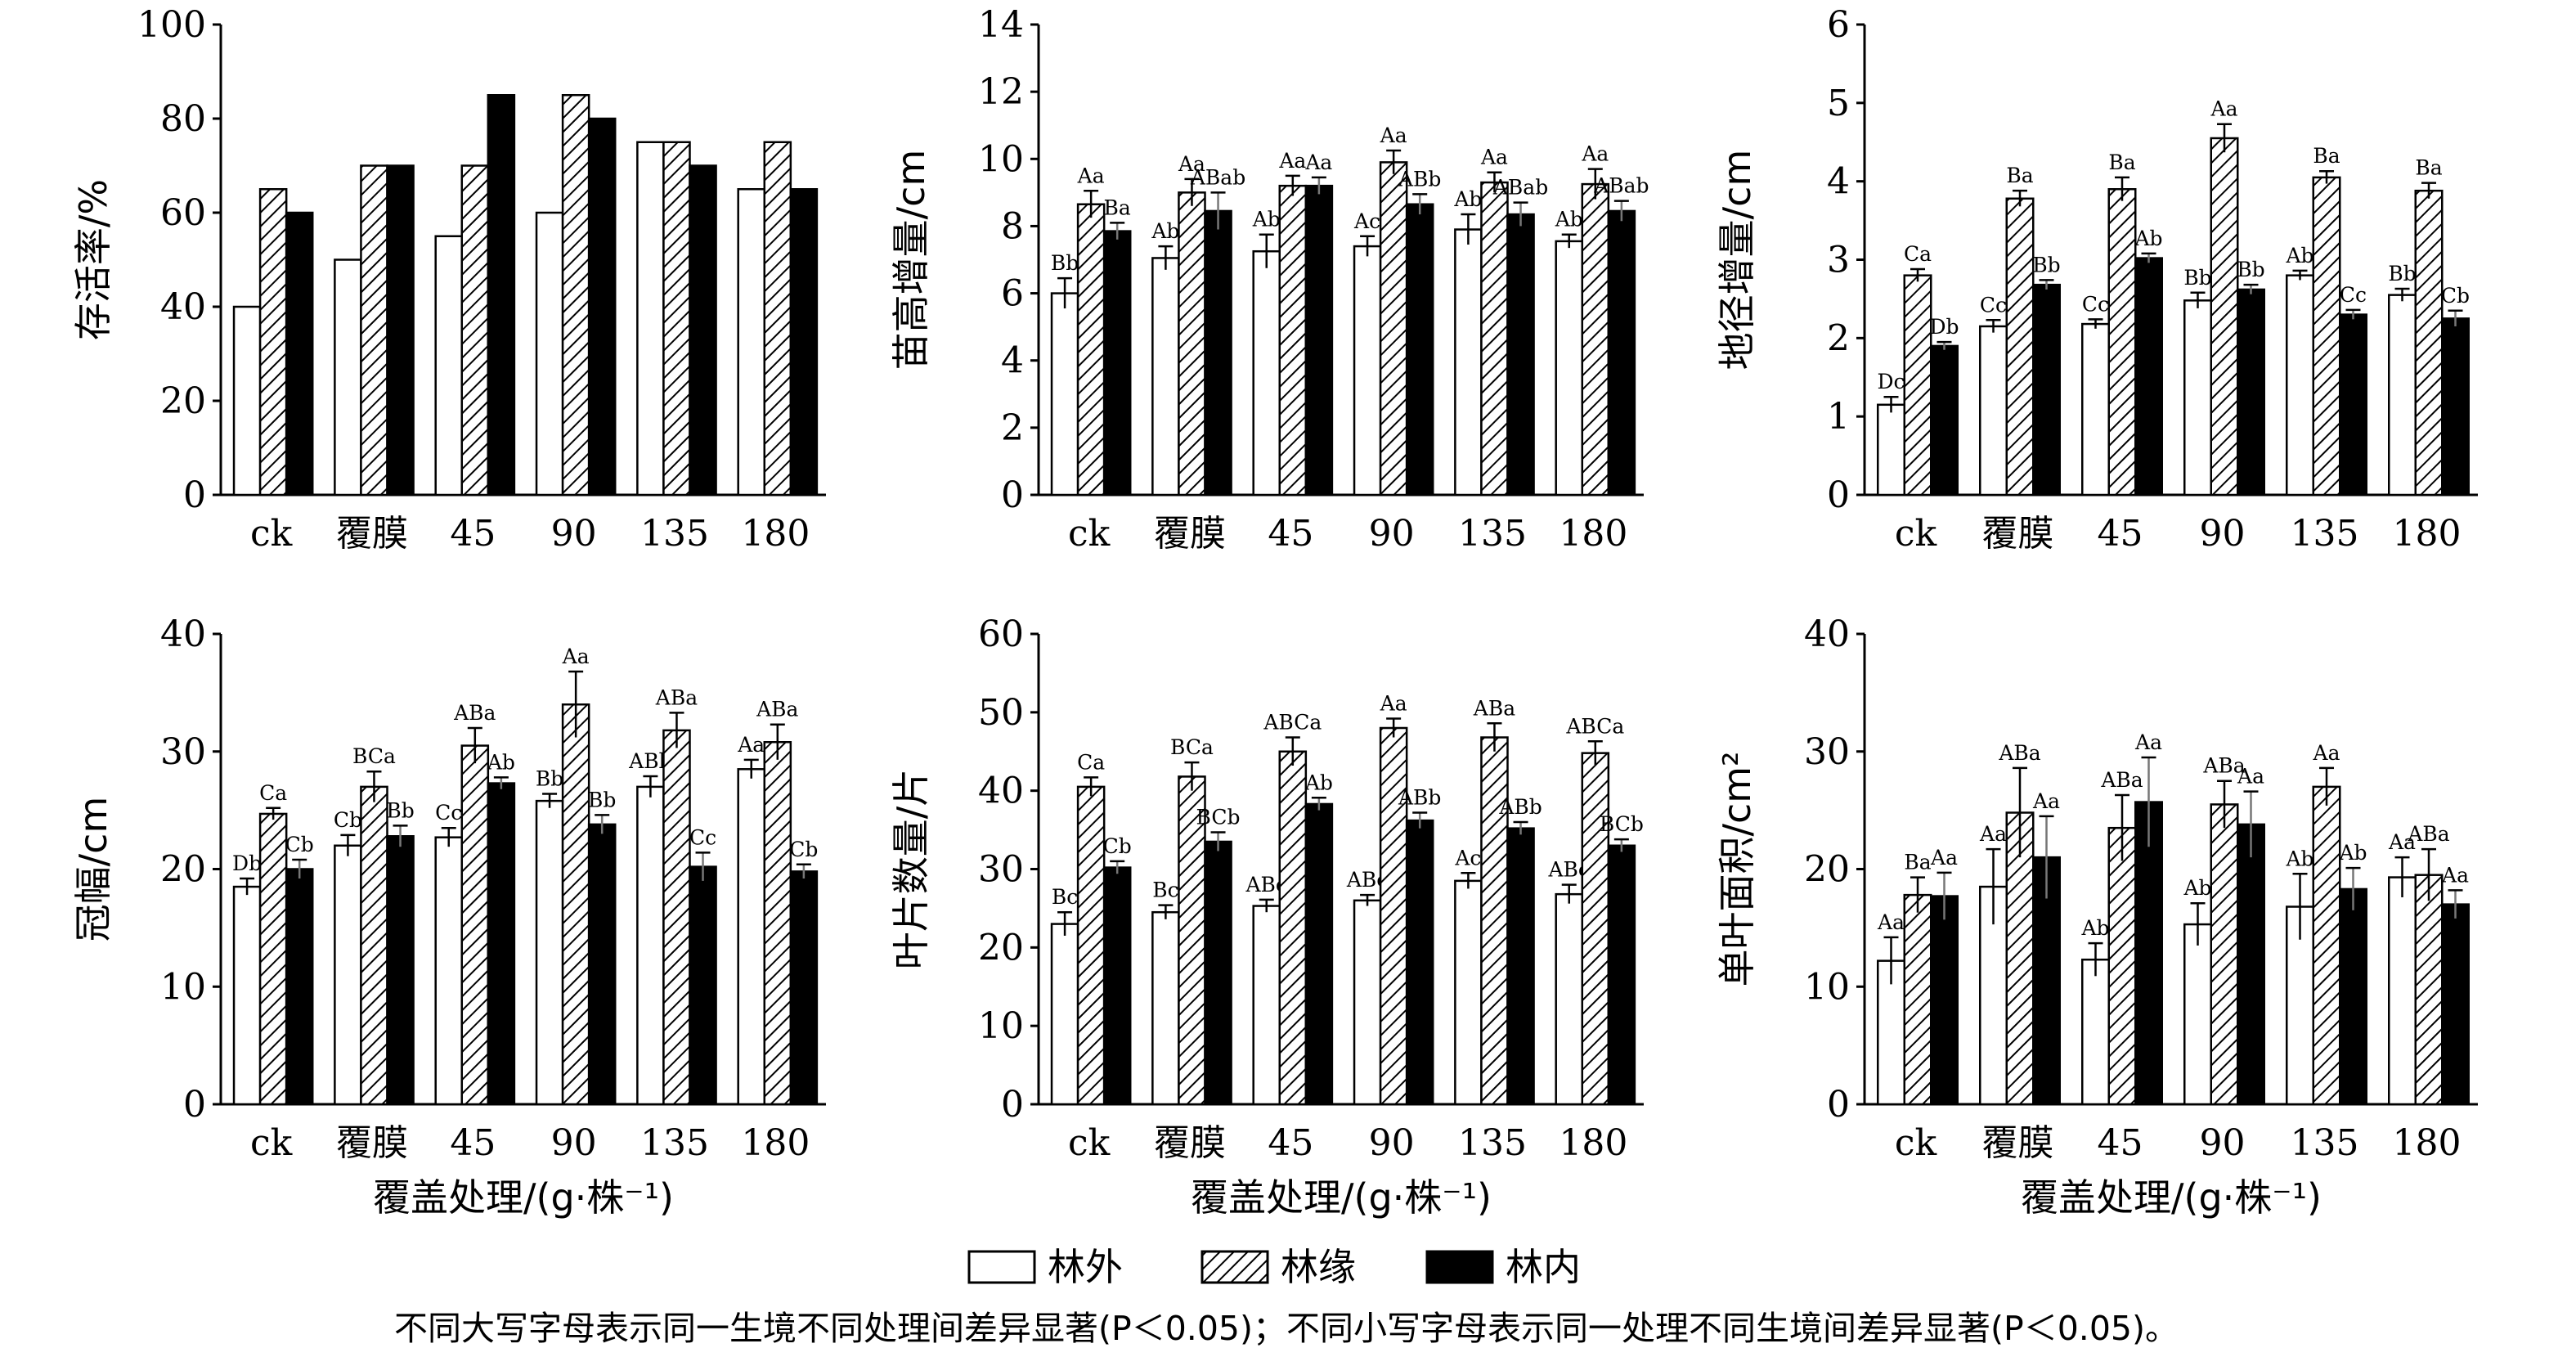 This screenshot has height=1366, width=2576. I want to click on significance-label: Db, so click(247, 863).